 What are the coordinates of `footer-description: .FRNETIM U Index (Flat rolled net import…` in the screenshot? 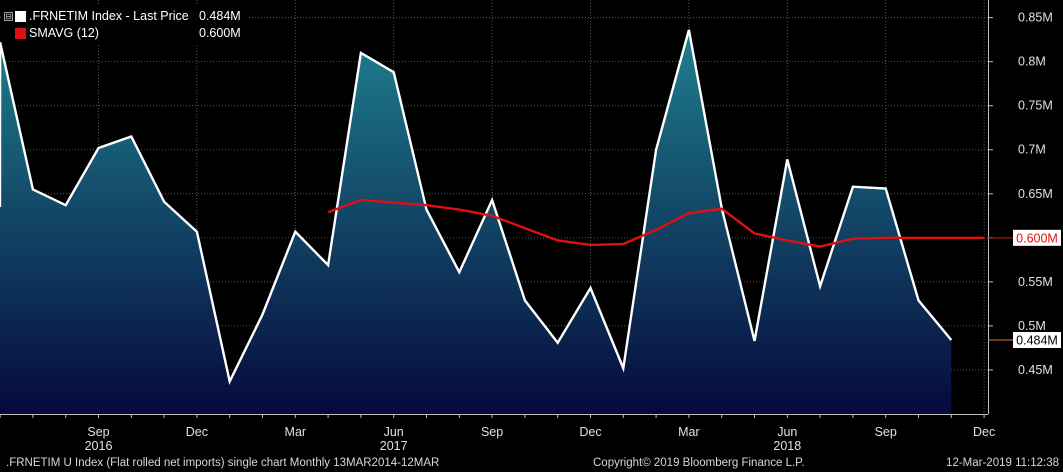 It's located at (223, 463).